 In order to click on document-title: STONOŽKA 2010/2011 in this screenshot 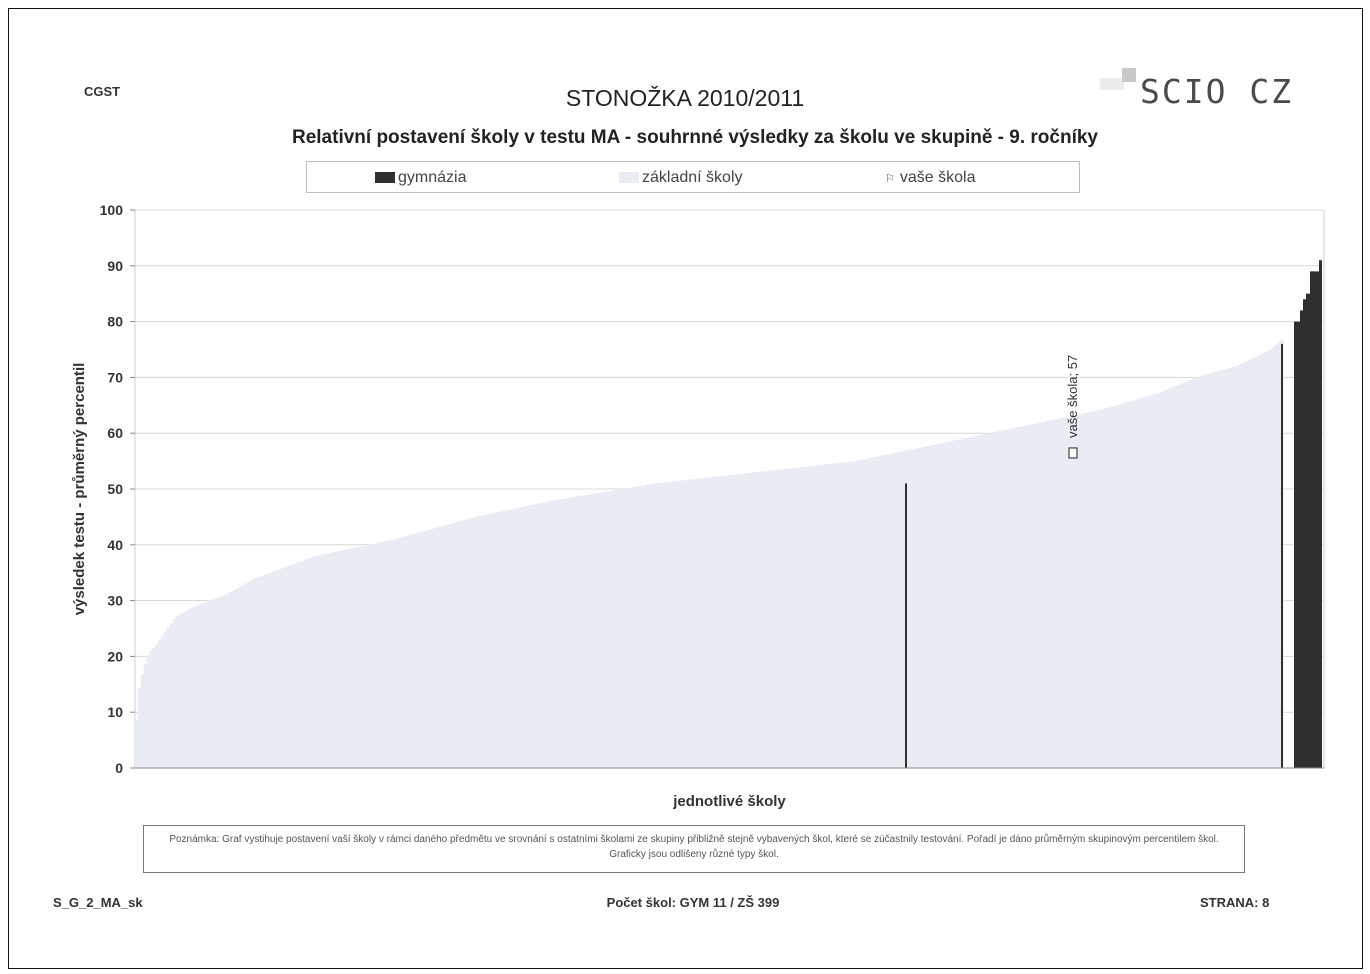, I will do `click(685, 98)`.